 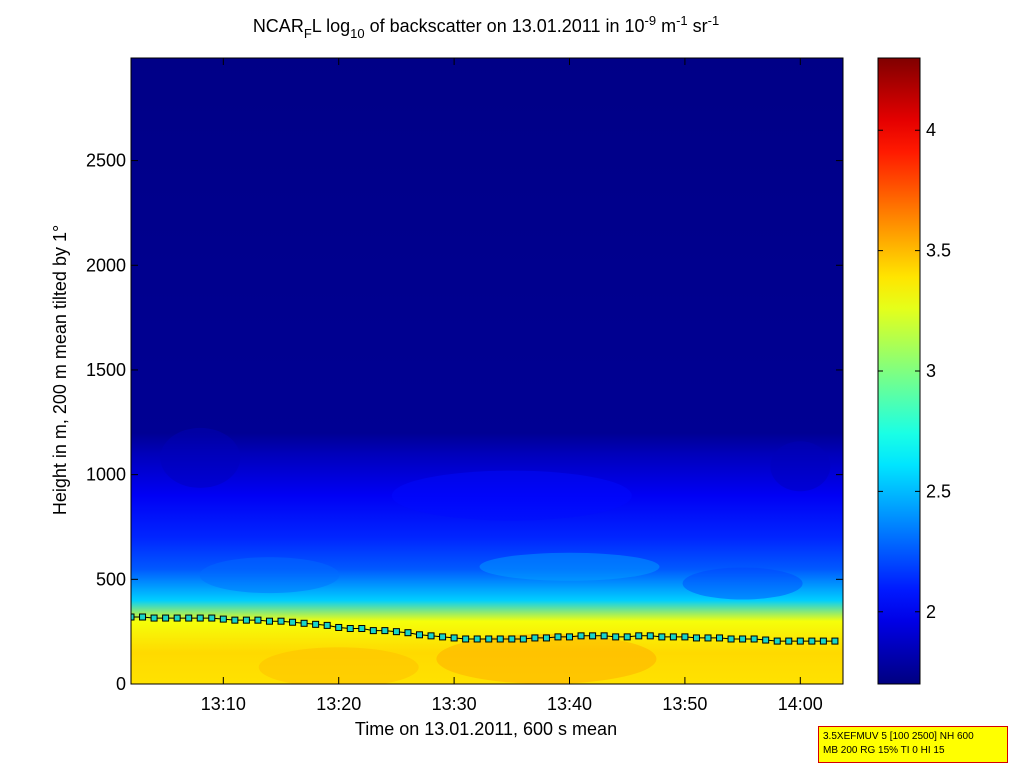 I want to click on settings-line-2: MB 200 RG 15% TI 0 HI 15, so click(x=884, y=750).